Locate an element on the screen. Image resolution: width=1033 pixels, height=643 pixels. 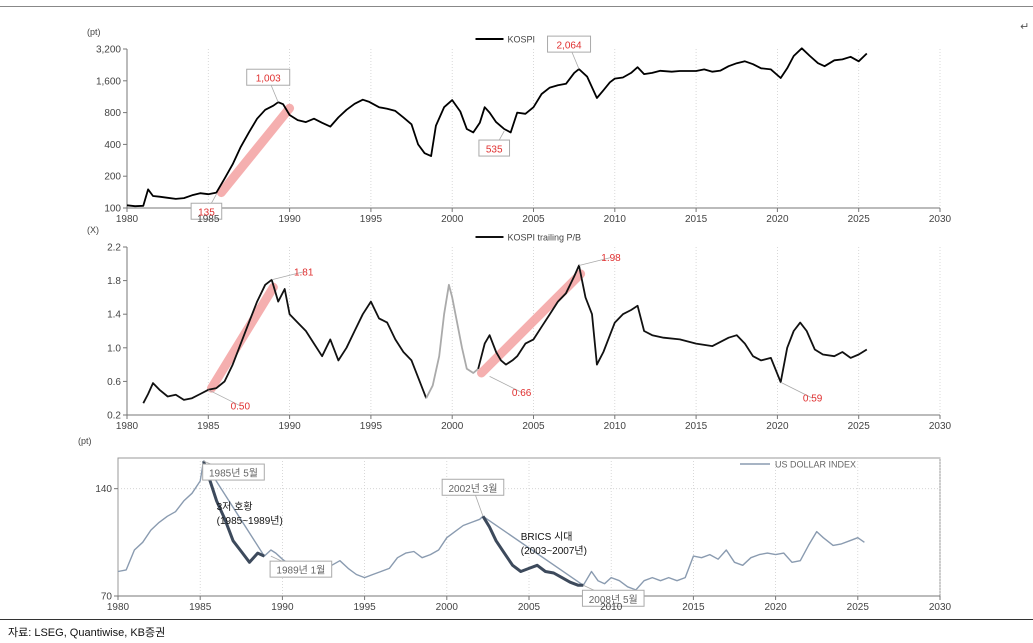
annotation-label: 1989년 1월 is located at coordinates (300, 571).